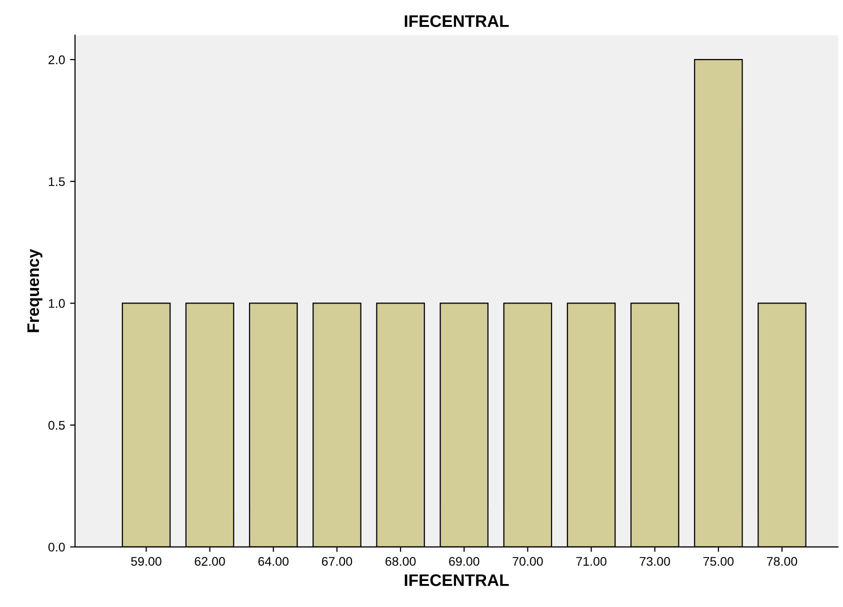 The height and width of the screenshot is (607, 843). Describe the element at coordinates (56, 181) in the screenshot. I see `y-tick-label: 1.5` at that location.